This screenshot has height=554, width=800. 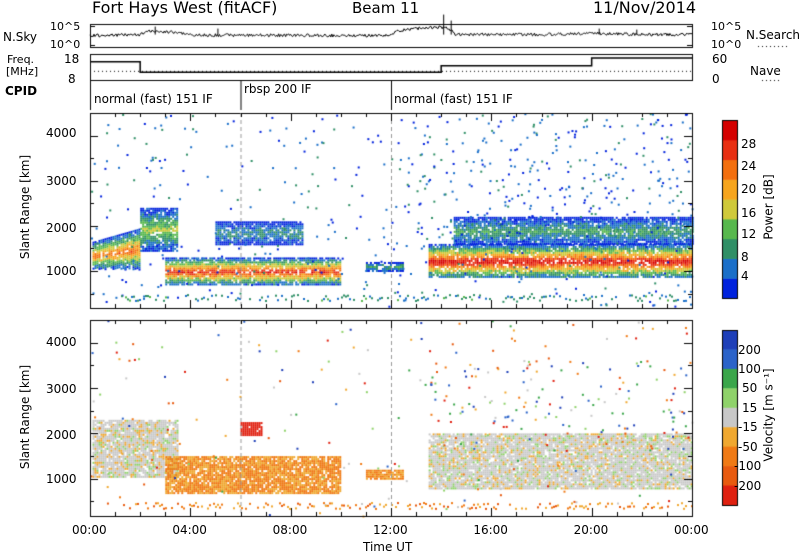 What do you see at coordinates (61, 181) in the screenshot?
I see `power-ytick: 3000` at bounding box center [61, 181].